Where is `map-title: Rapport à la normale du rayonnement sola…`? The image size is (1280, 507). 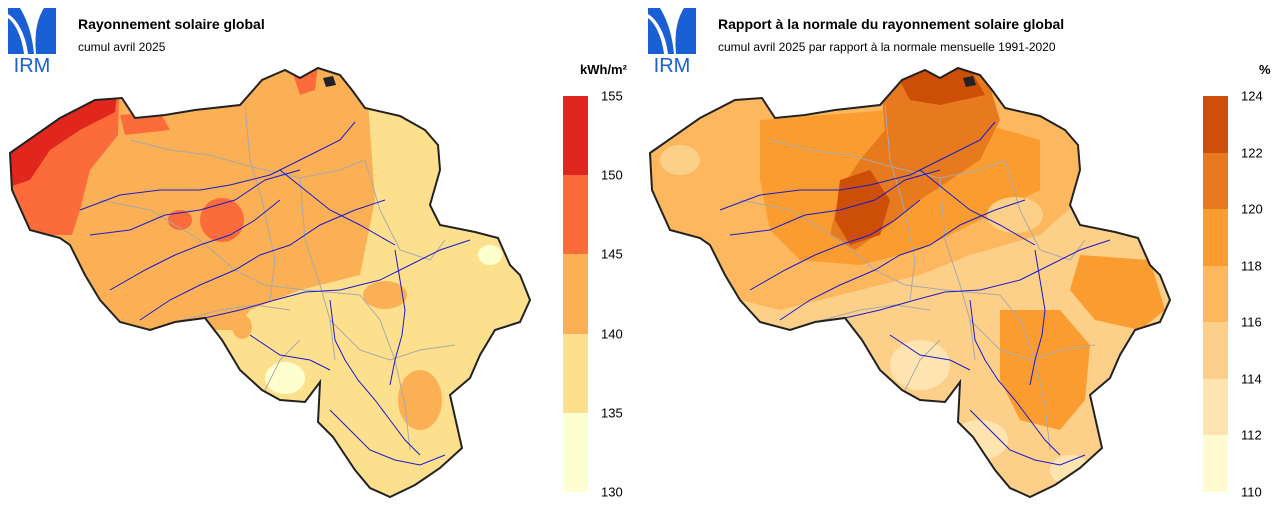 map-title: Rapport à la normale du rayonnement sola… is located at coordinates (891, 24).